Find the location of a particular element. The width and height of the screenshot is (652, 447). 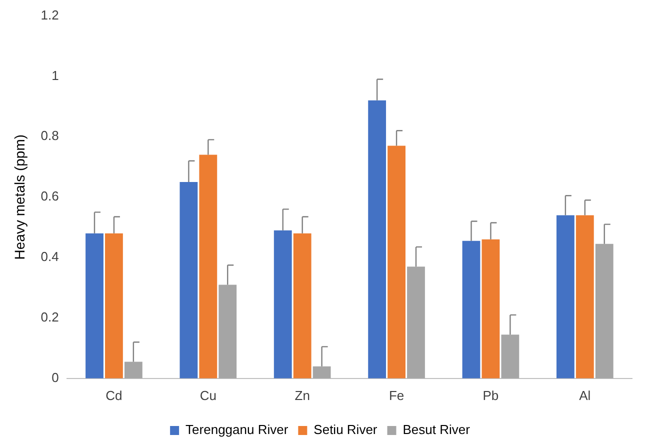

x-tick-label: Fe is located at coordinates (396, 395).